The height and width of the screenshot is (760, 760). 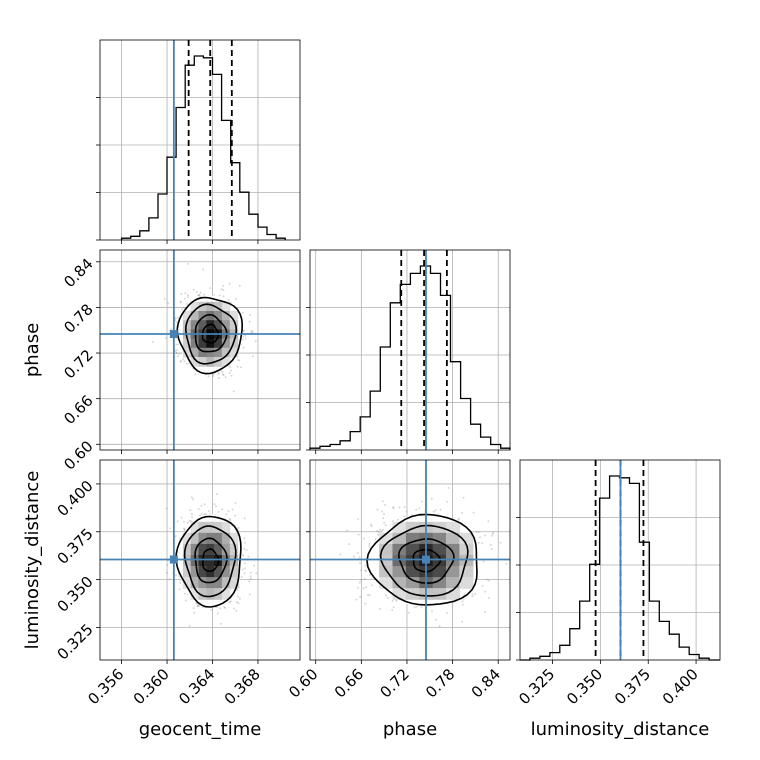 I want to click on histogram-luminosity_distance, so click(x=620, y=568).